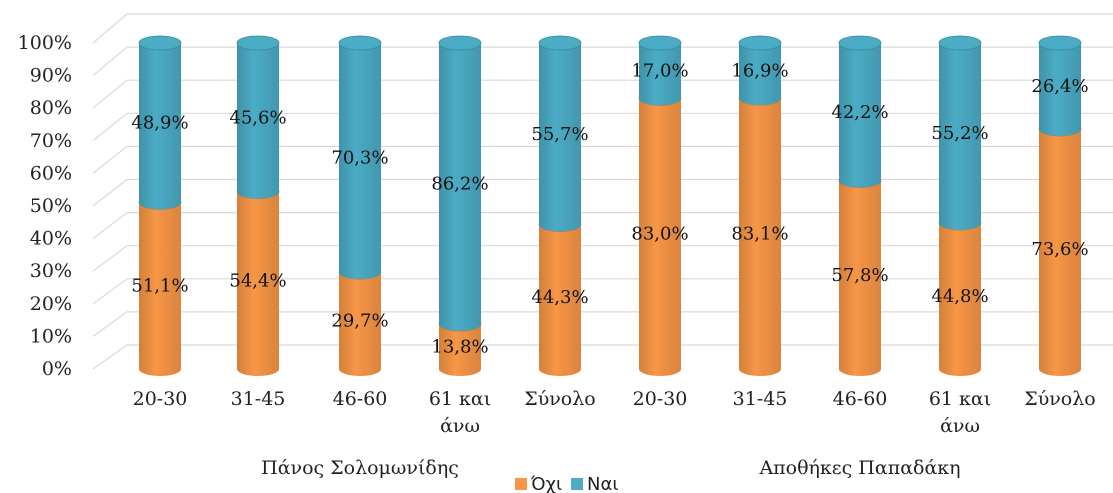  I want to click on group-label: Αποθήκες Παπαδάκη, so click(859, 468).